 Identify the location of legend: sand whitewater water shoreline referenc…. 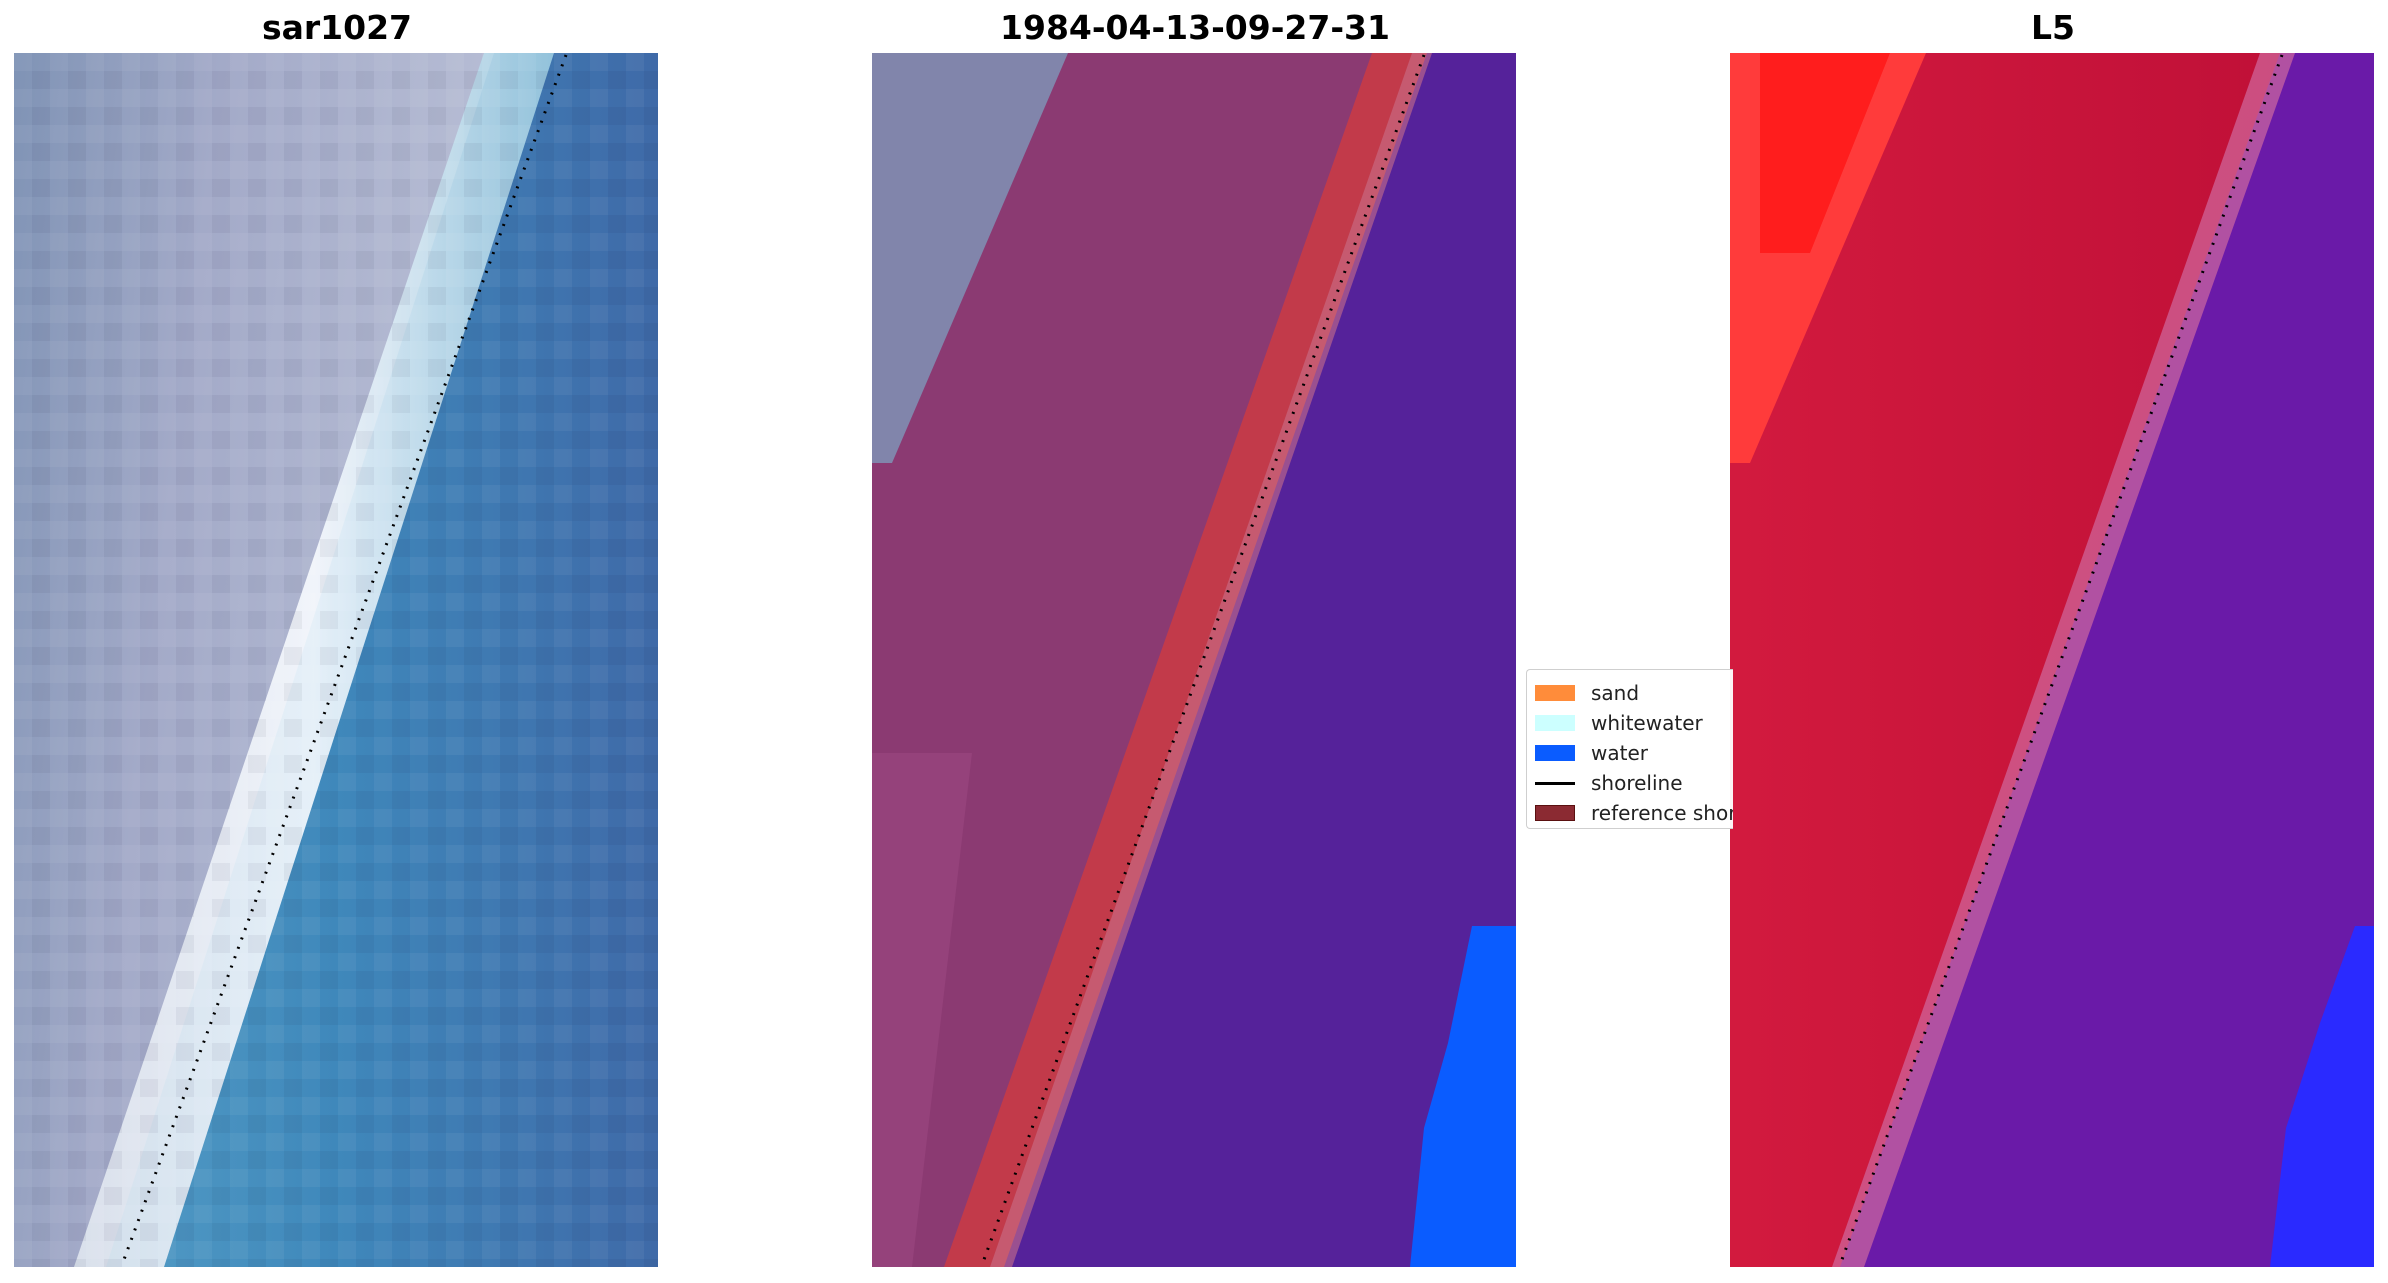
(1629, 749).